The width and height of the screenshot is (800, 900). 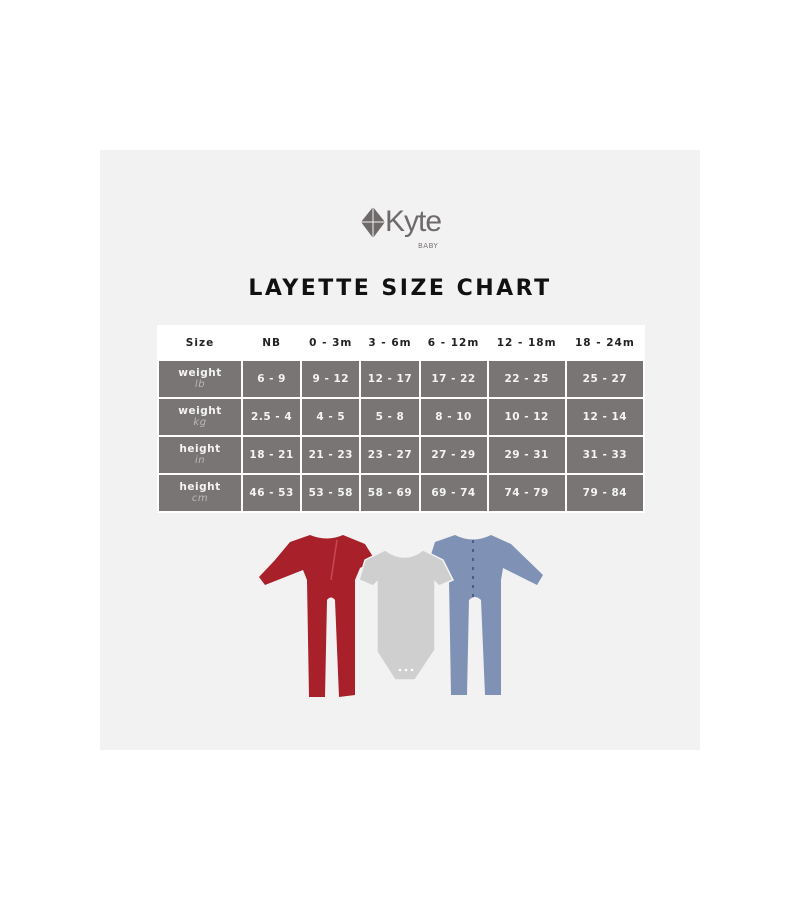 I want to click on measure-unit: lb, so click(x=200, y=384).